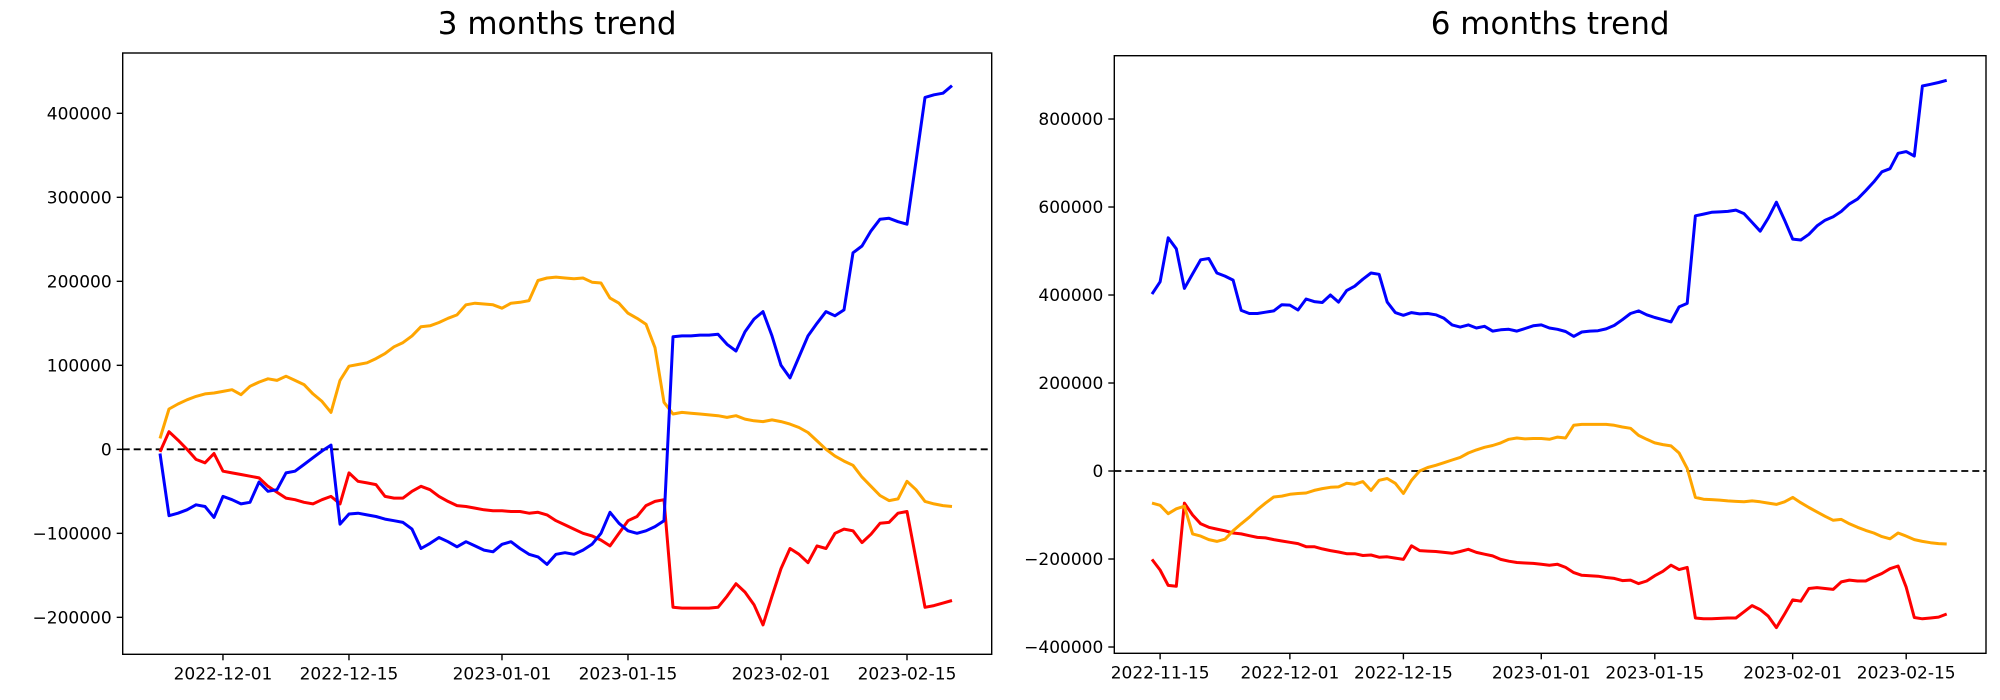 This screenshot has width=2000, height=700. I want to click on left-chart-y-tick-label: 400000, so click(79, 114).